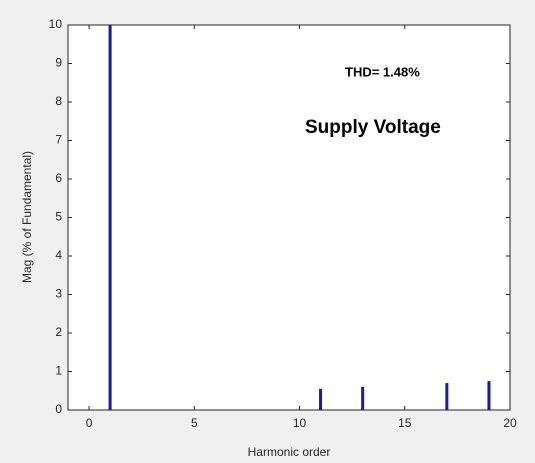 This screenshot has width=535, height=463. Describe the element at coordinates (405, 423) in the screenshot. I see `x-tick-label: 15` at that location.